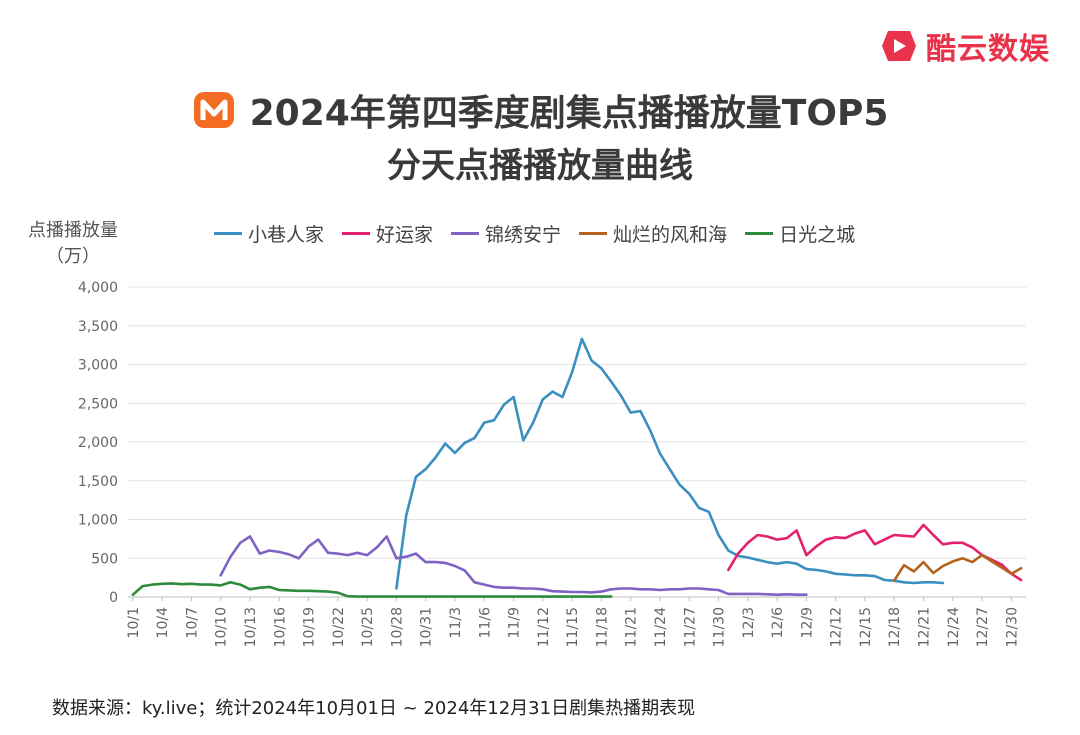  Describe the element at coordinates (98, 482) in the screenshot. I see `y-tick-label: 1,500` at that location.